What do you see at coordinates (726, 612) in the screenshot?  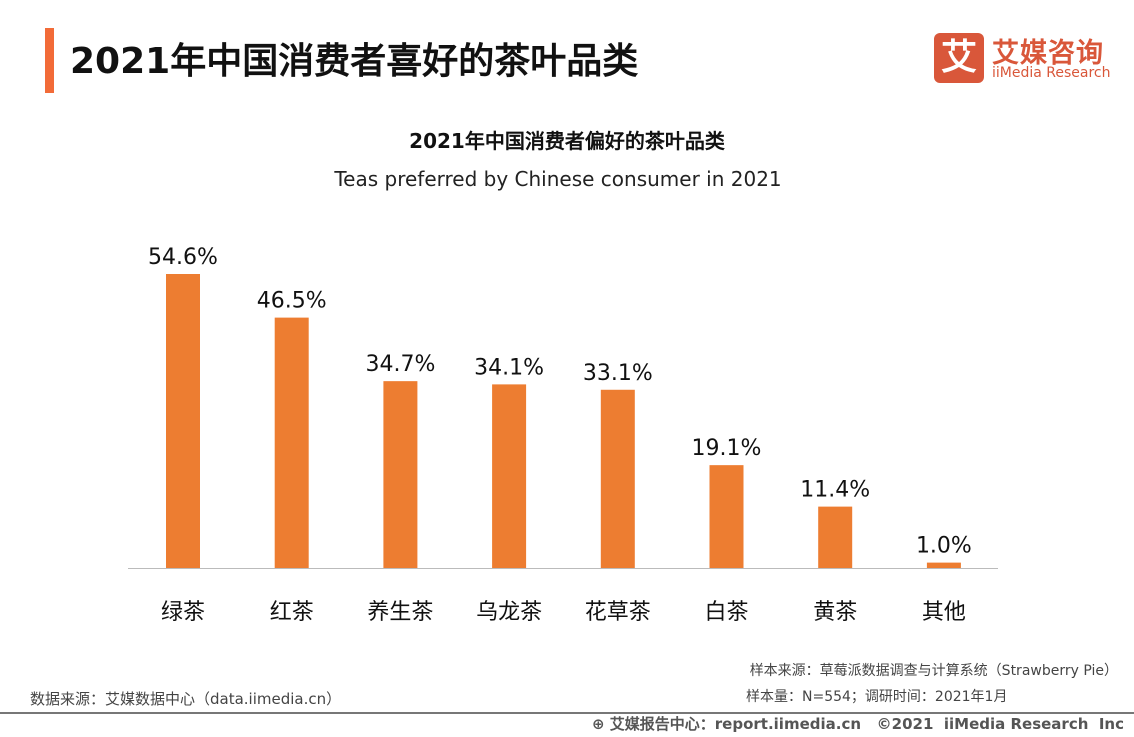 I see `category-label: 白茶` at bounding box center [726, 612].